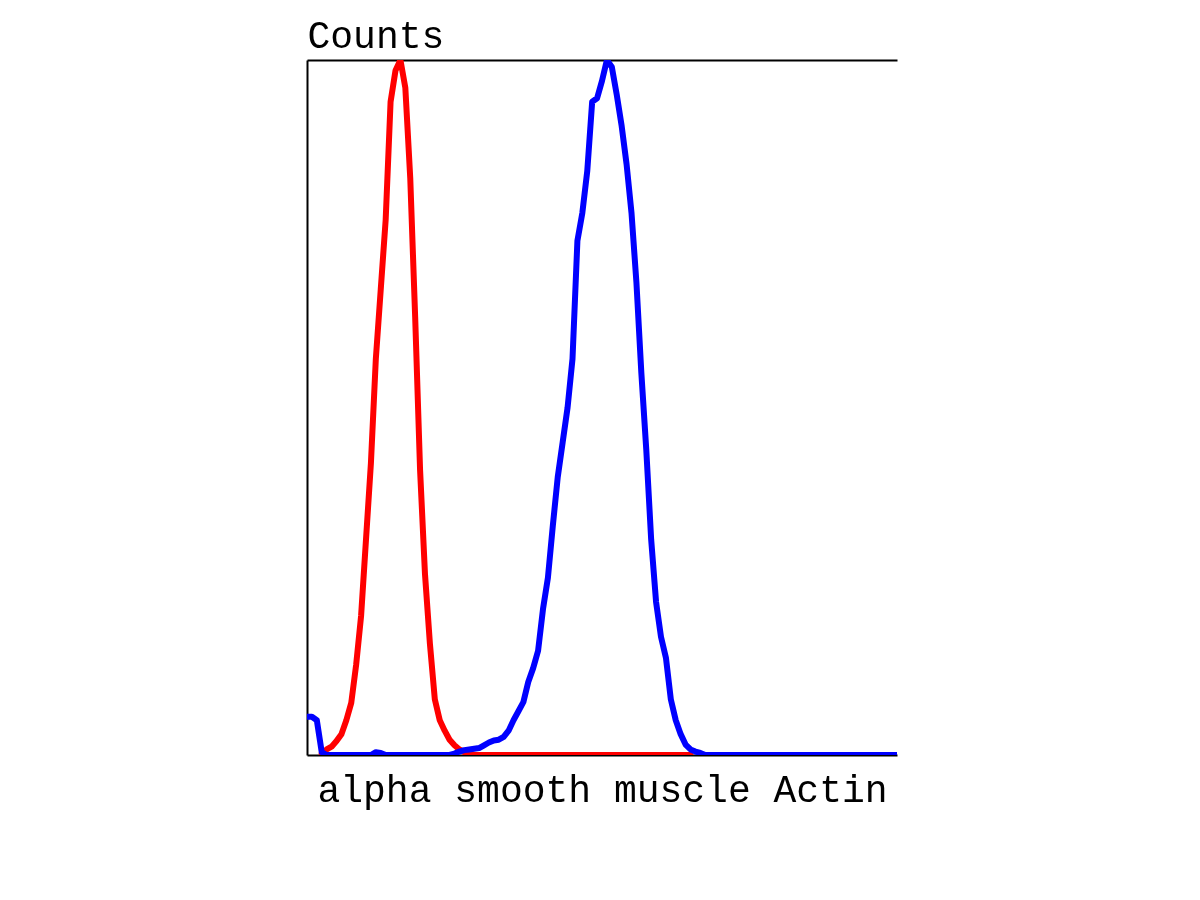  What do you see at coordinates (376, 37) in the screenshot?
I see `y-axis-title: Counts` at bounding box center [376, 37].